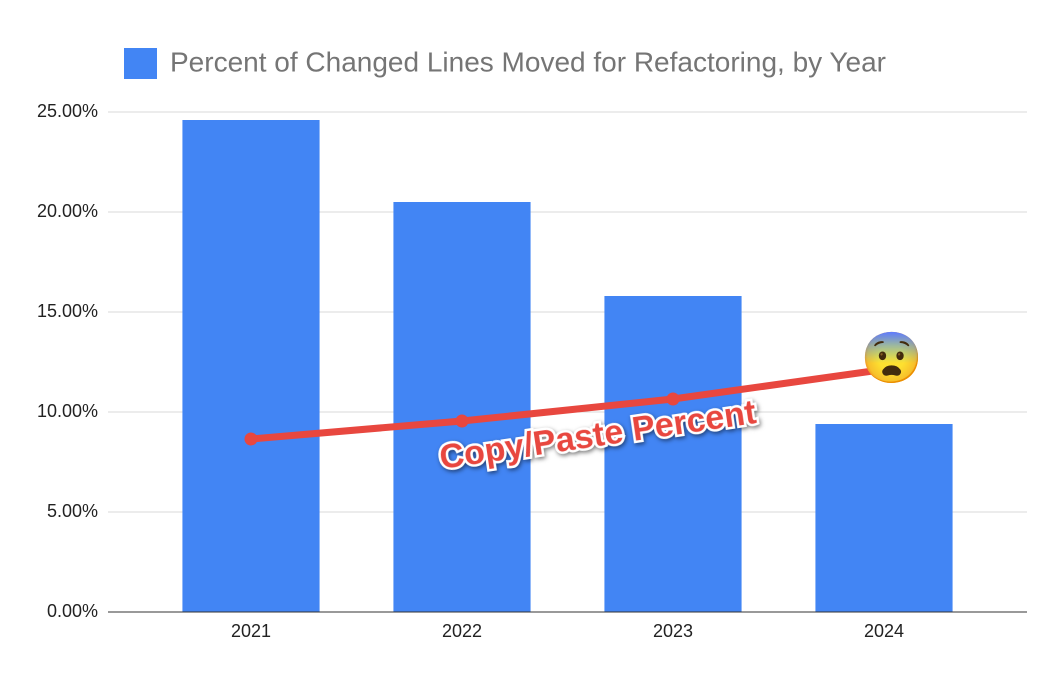 This screenshot has width=1053, height=673. Describe the element at coordinates (565, 404) in the screenshot. I see `line` at that location.